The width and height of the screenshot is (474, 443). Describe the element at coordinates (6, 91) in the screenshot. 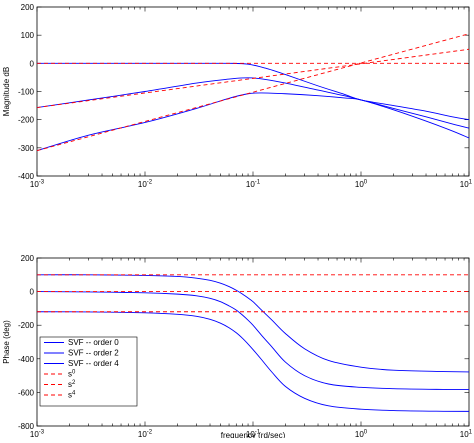

I see `y-axis-label: Magnitude dB` at that location.